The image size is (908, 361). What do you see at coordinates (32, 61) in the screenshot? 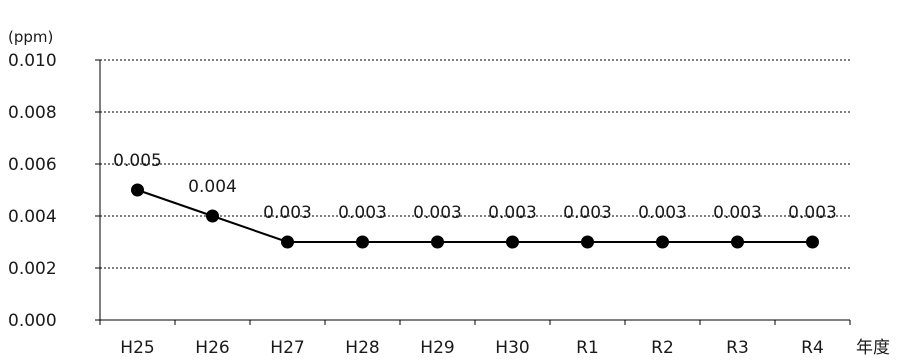
I see `y-tick-label: 0.010` at bounding box center [32, 61].